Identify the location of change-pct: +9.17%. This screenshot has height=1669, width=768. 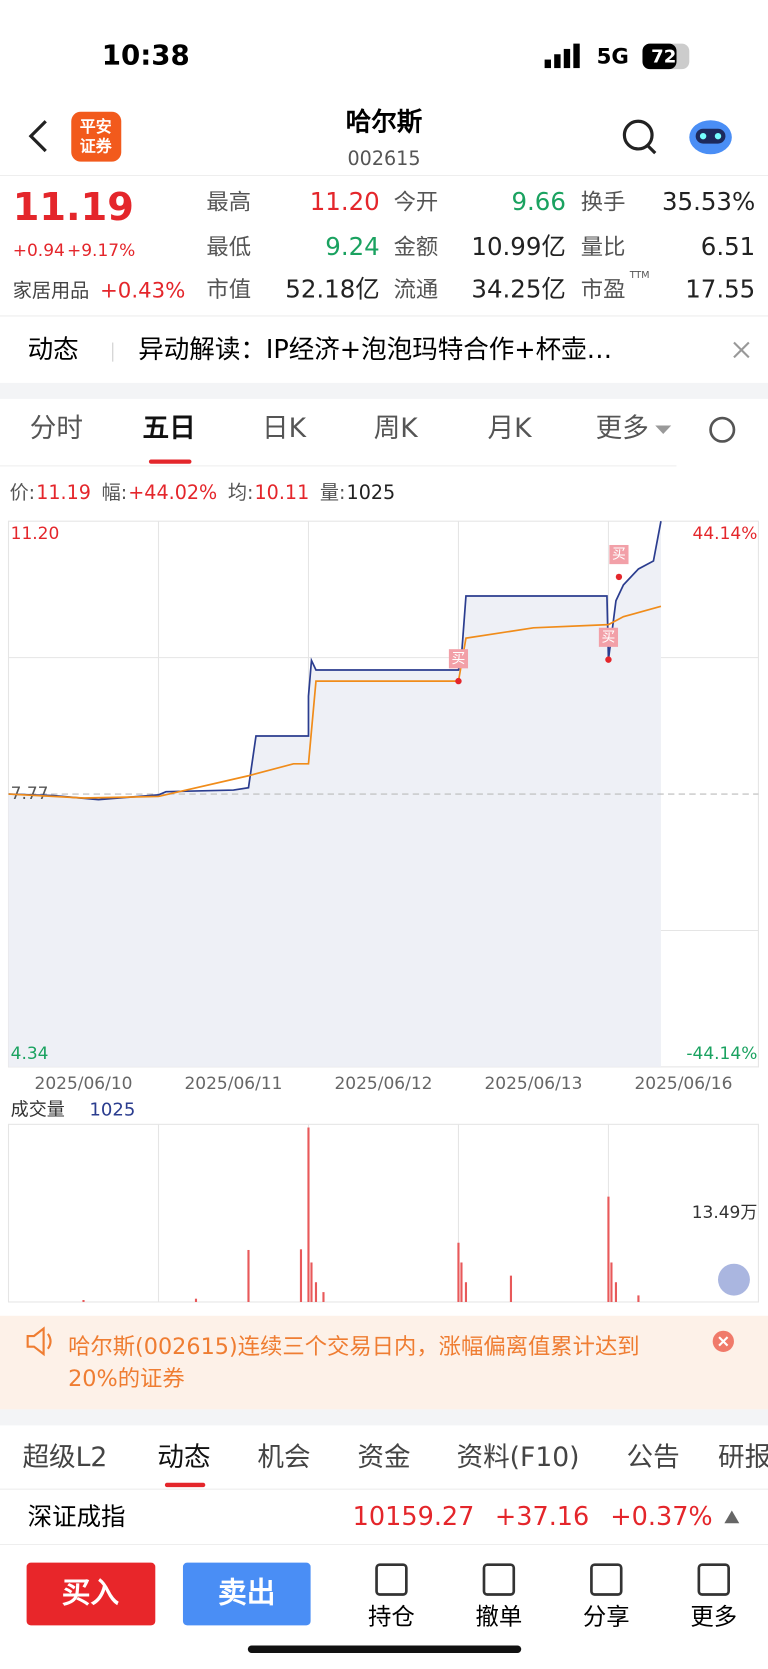
(101, 251).